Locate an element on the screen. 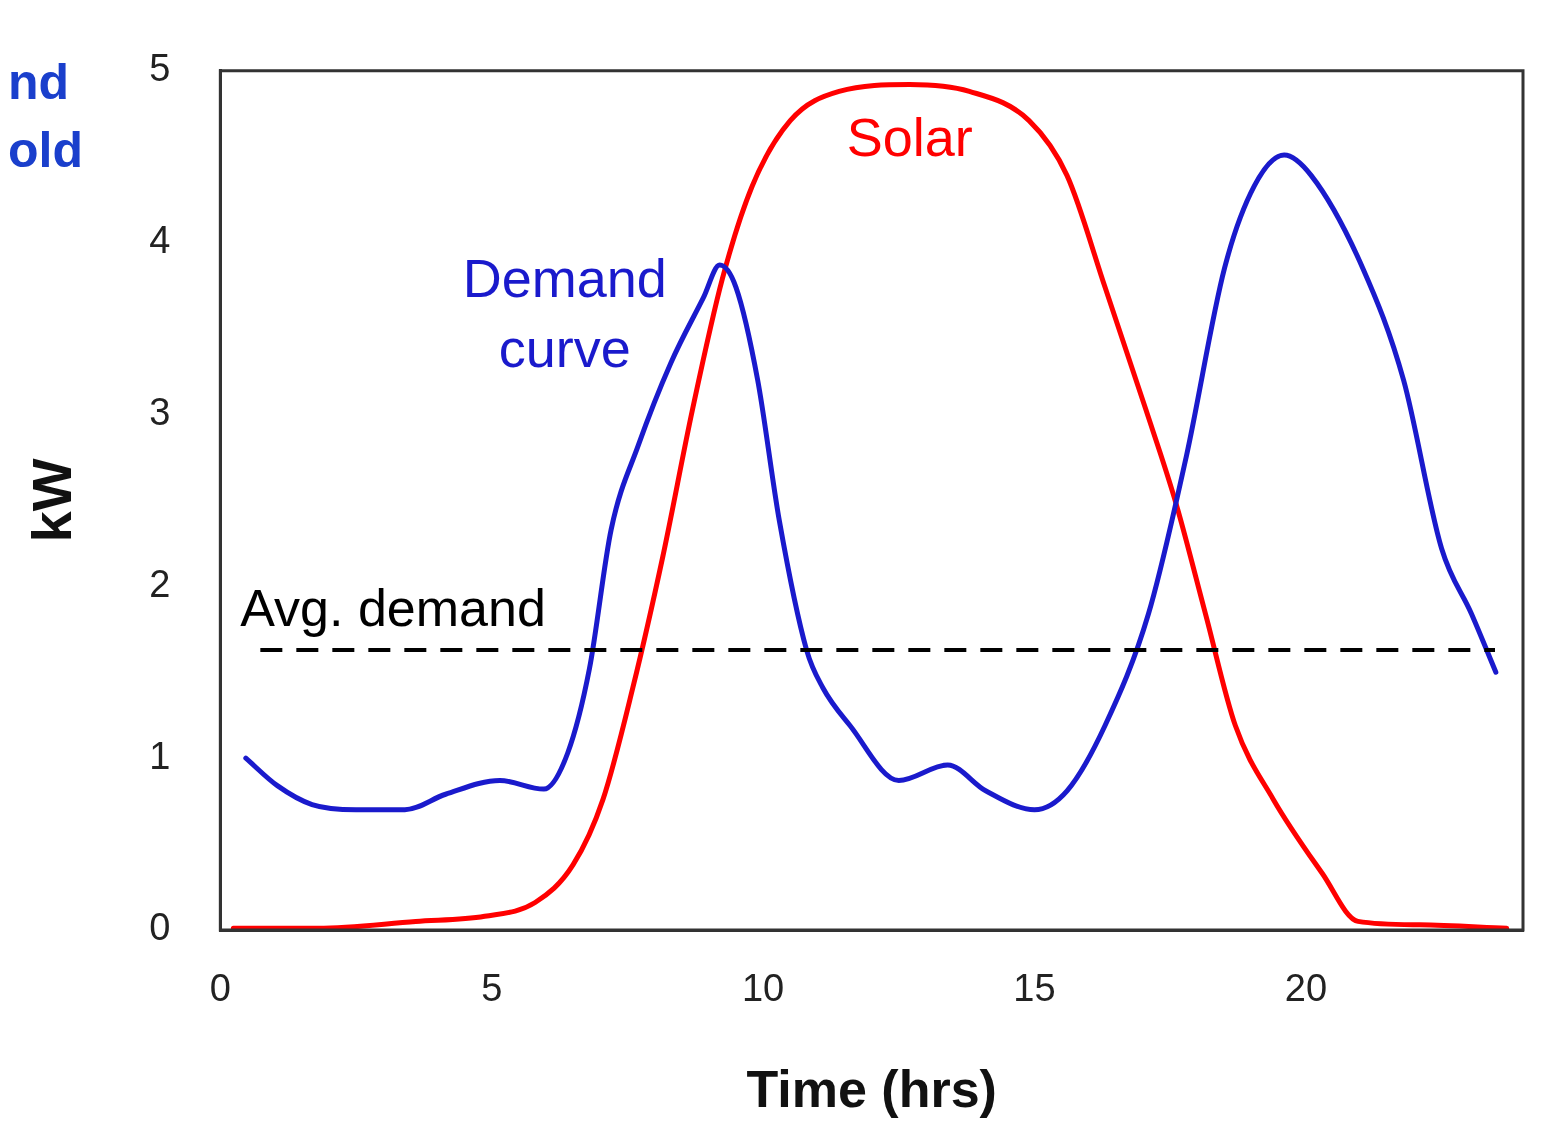 This screenshot has width=1549, height=1128. text: nd is located at coordinates (39, 82).